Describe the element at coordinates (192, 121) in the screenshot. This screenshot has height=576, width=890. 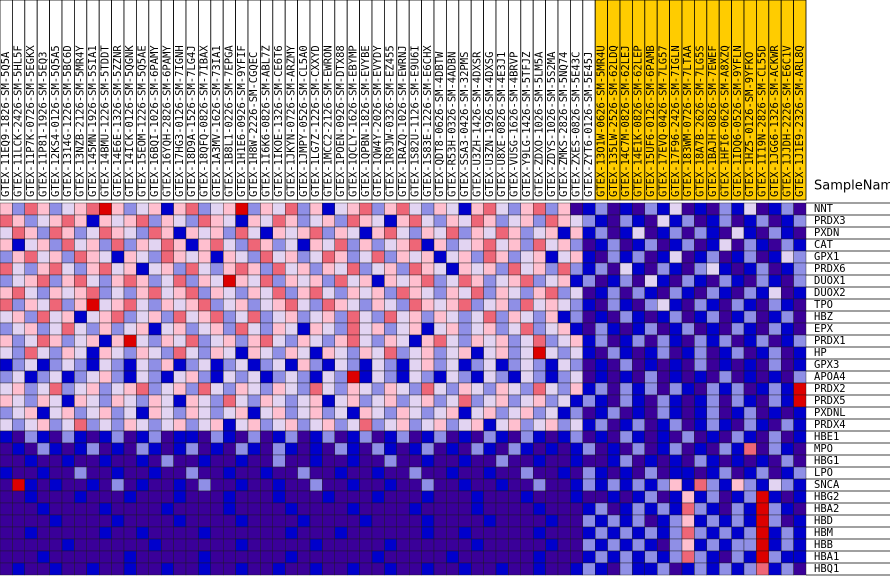
I see `column-label: GTEX-18D9A-1526-SM-7LG4J` at that location.